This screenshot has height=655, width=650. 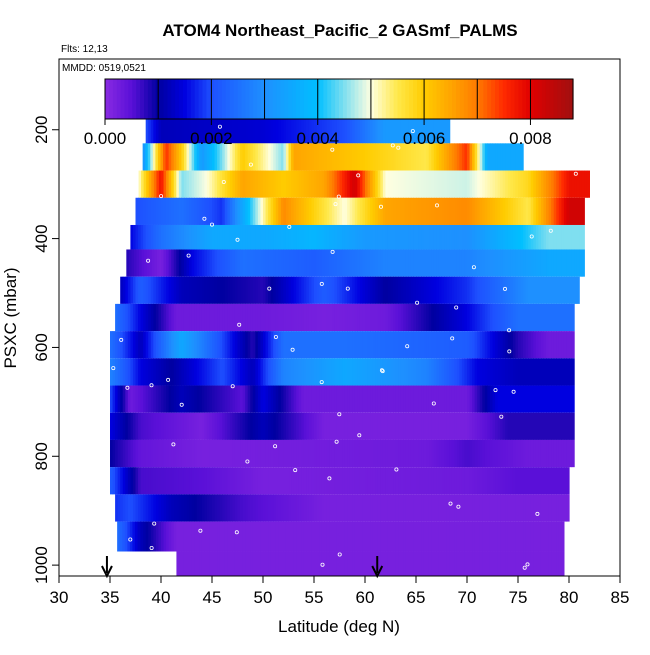 I want to click on sample-marker, so click(x=275, y=446).